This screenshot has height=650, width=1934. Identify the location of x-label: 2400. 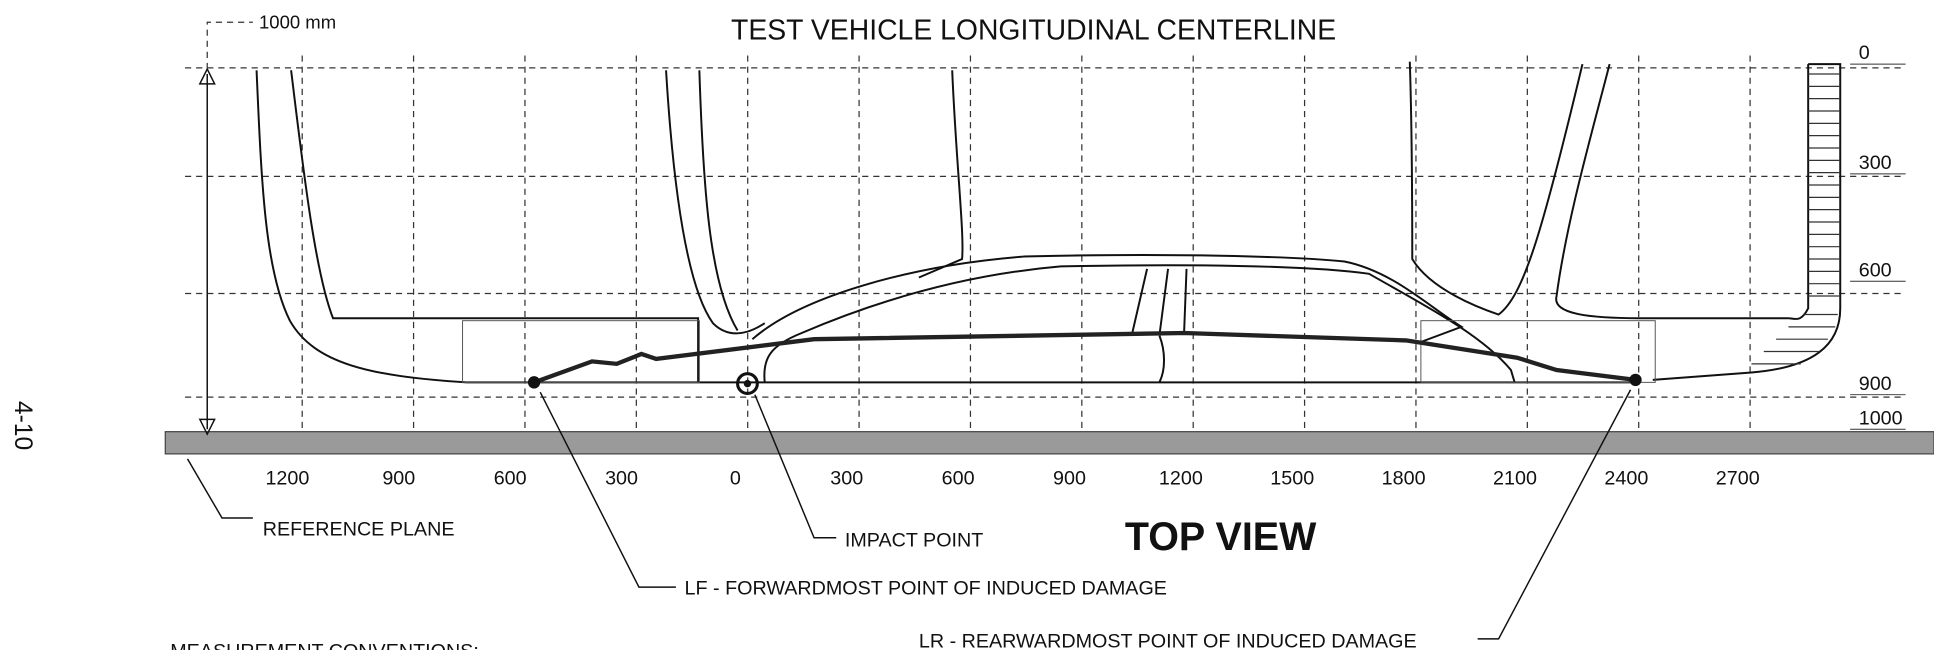
(1626, 479).